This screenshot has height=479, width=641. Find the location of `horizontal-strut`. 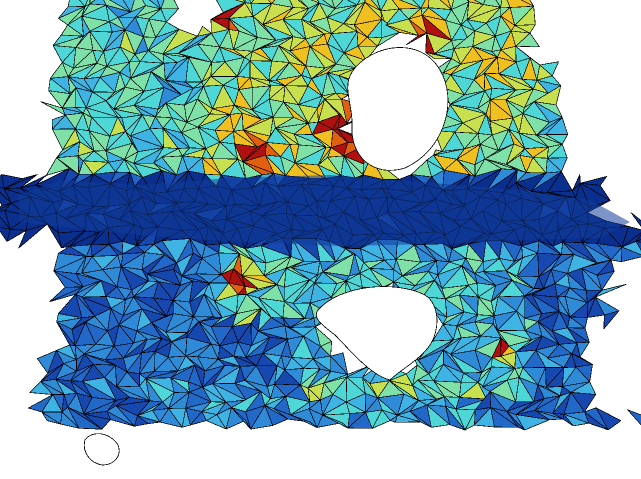

horizontal-strut is located at coordinates (324, 210).